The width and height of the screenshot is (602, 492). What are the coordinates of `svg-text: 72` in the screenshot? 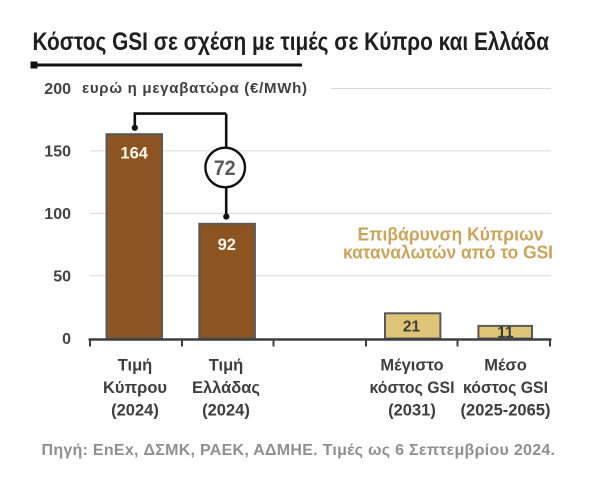 It's located at (225, 168).